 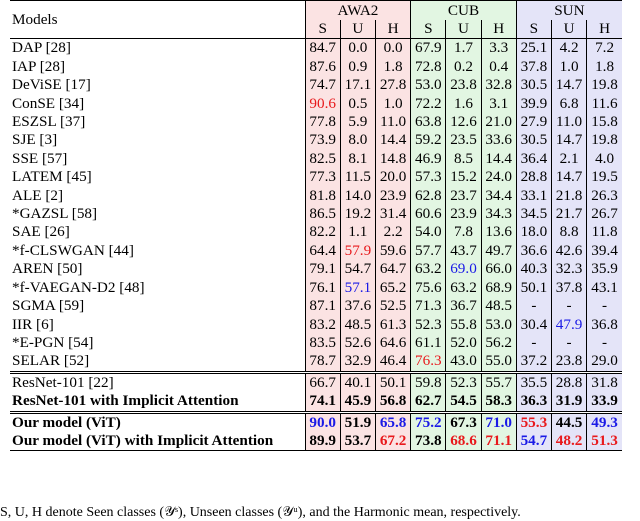 What do you see at coordinates (533, 402) in the screenshot?
I see `value-cell: 36.3` at bounding box center [533, 402].